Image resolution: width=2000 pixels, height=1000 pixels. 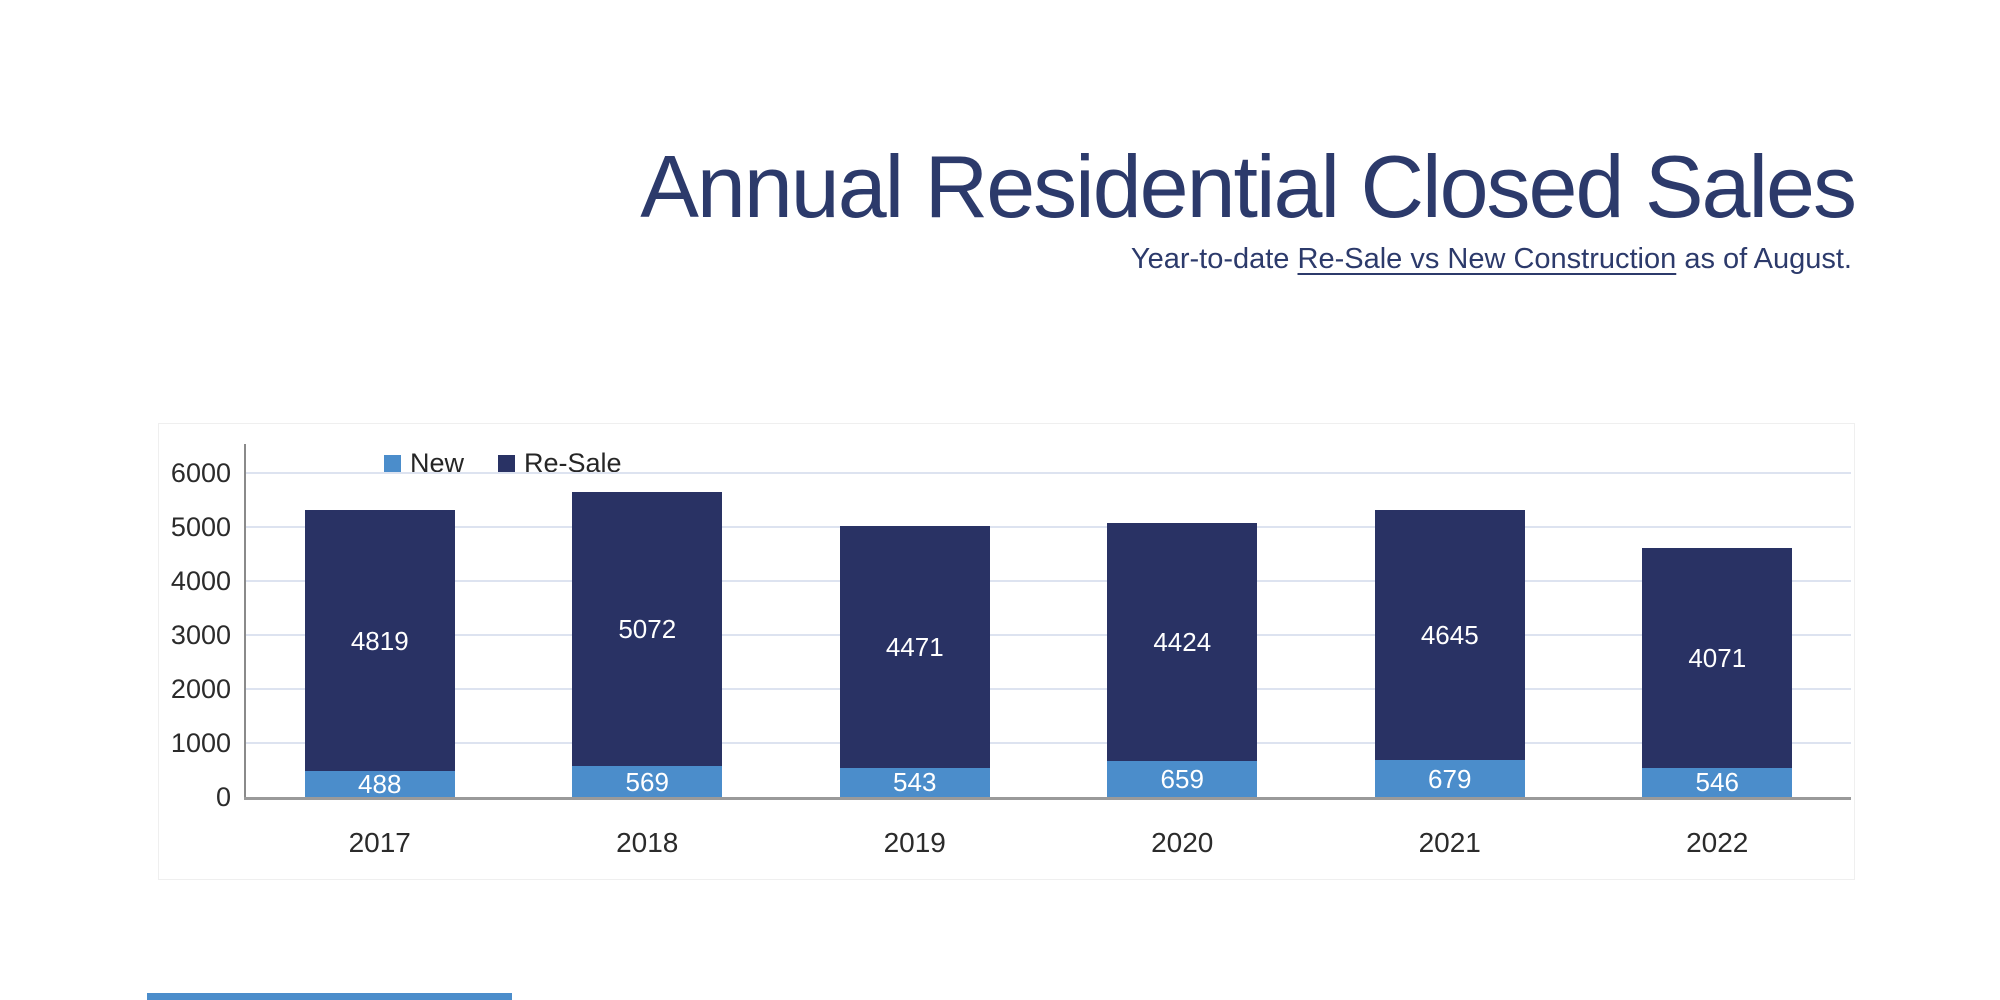 I want to click on legend-item-resale: Re-Sale, so click(x=560, y=463).